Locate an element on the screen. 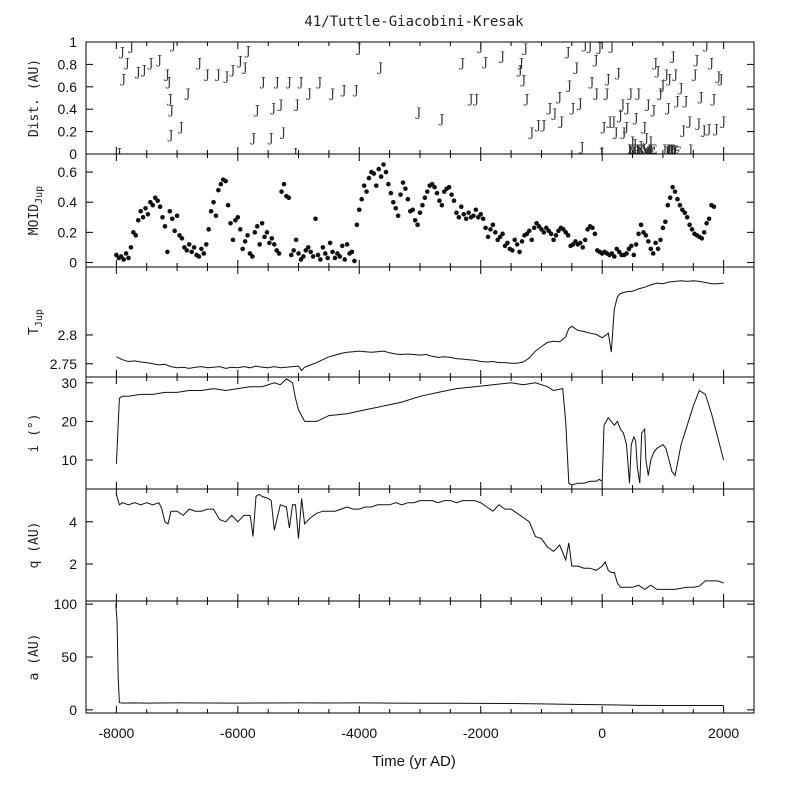 Image resolution: width=797 pixels, height=797 pixels. panel-2: 0 0.2 0.4 0.6 MOIDJup is located at coordinates (391, 211).